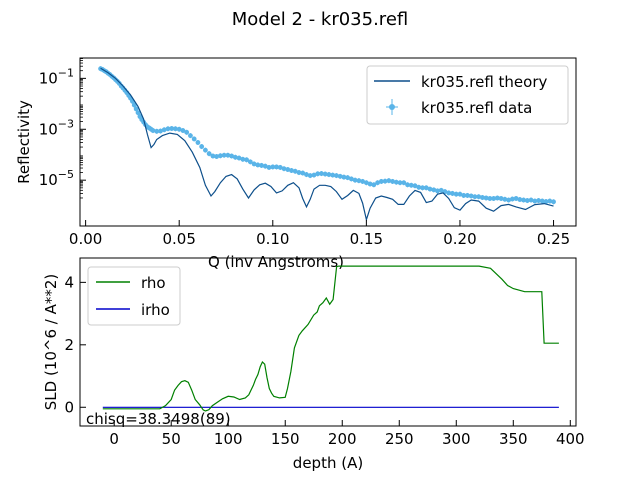 The height and width of the screenshot is (480, 640). What do you see at coordinates (228, 439) in the screenshot?
I see `sld-x-tick-label: 100` at bounding box center [228, 439].